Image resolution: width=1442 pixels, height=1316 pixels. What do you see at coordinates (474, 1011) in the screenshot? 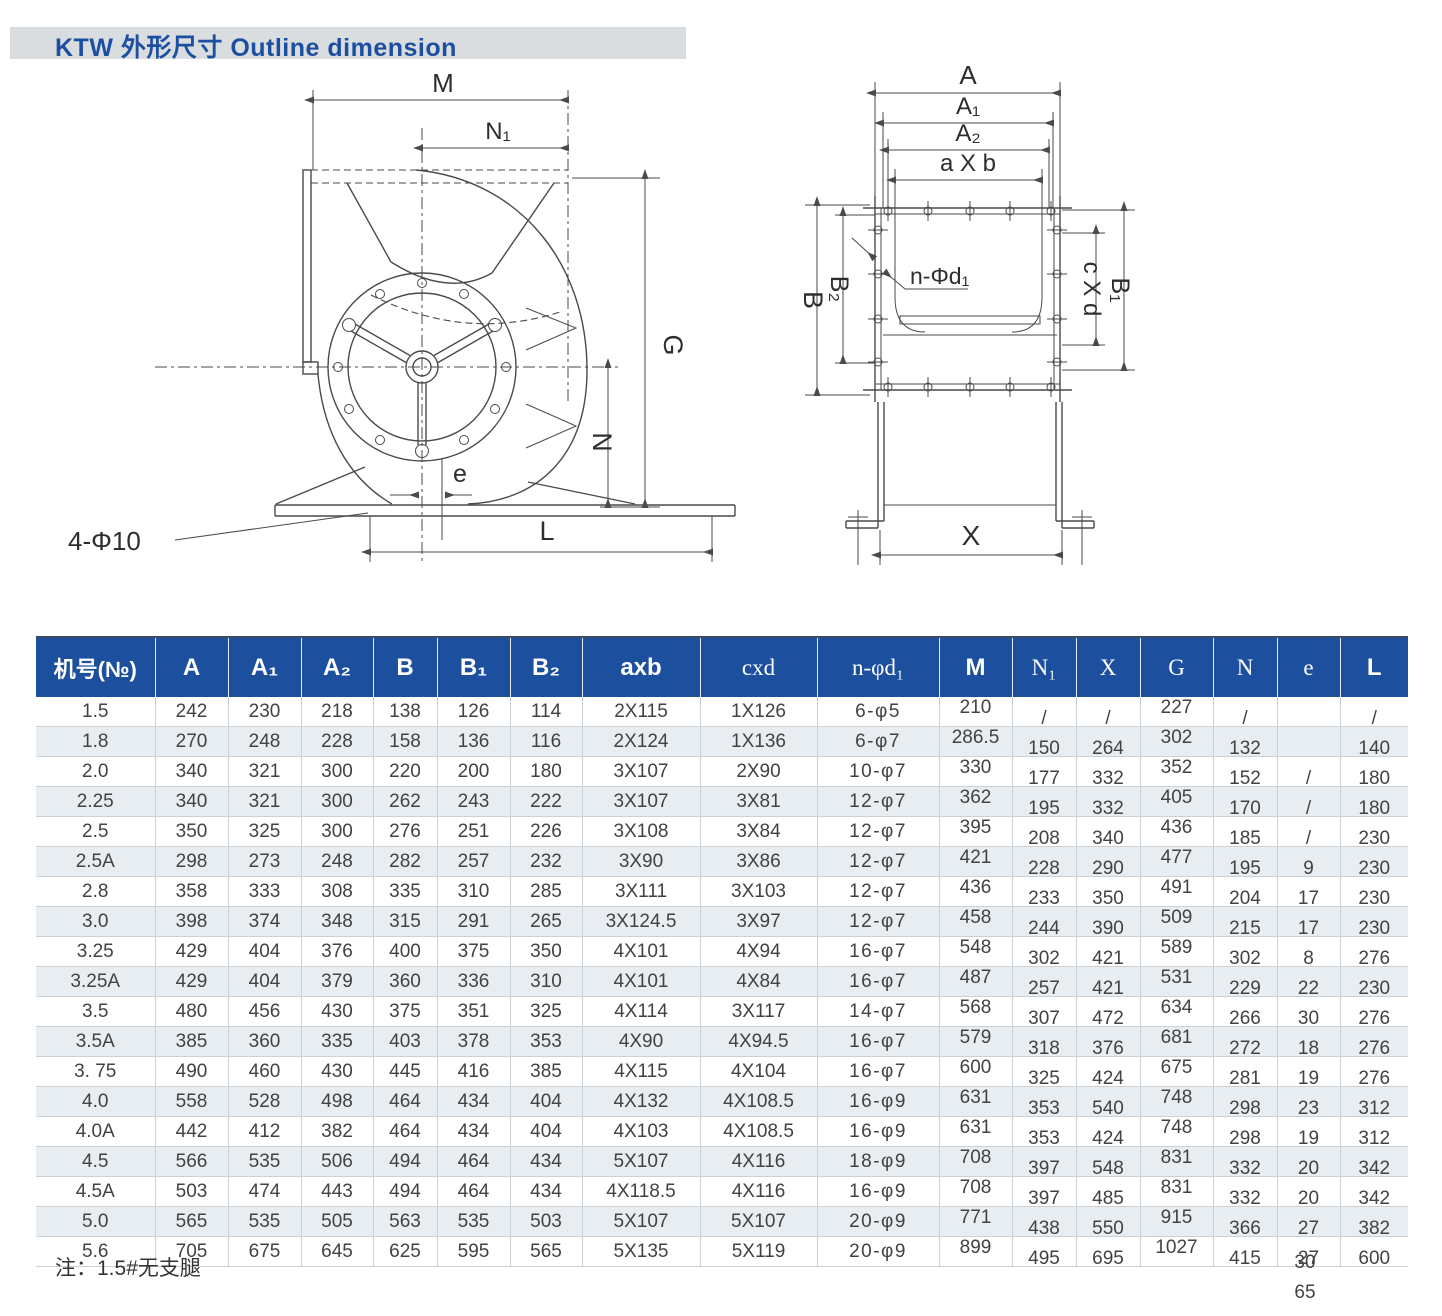
I see `table-cell: 351` at bounding box center [474, 1011].